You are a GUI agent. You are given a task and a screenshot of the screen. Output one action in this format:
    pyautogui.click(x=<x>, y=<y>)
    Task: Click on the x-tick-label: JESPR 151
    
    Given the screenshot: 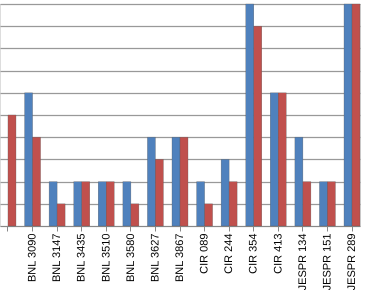 What is the action you would take?
    pyautogui.click(x=327, y=262)
    